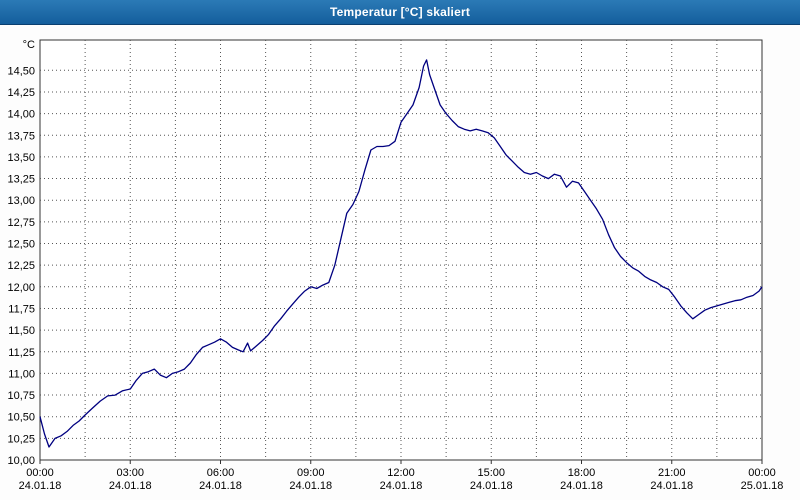  Describe the element at coordinates (21, 309) in the screenshot. I see `y-tick-label: 11,75` at that location.